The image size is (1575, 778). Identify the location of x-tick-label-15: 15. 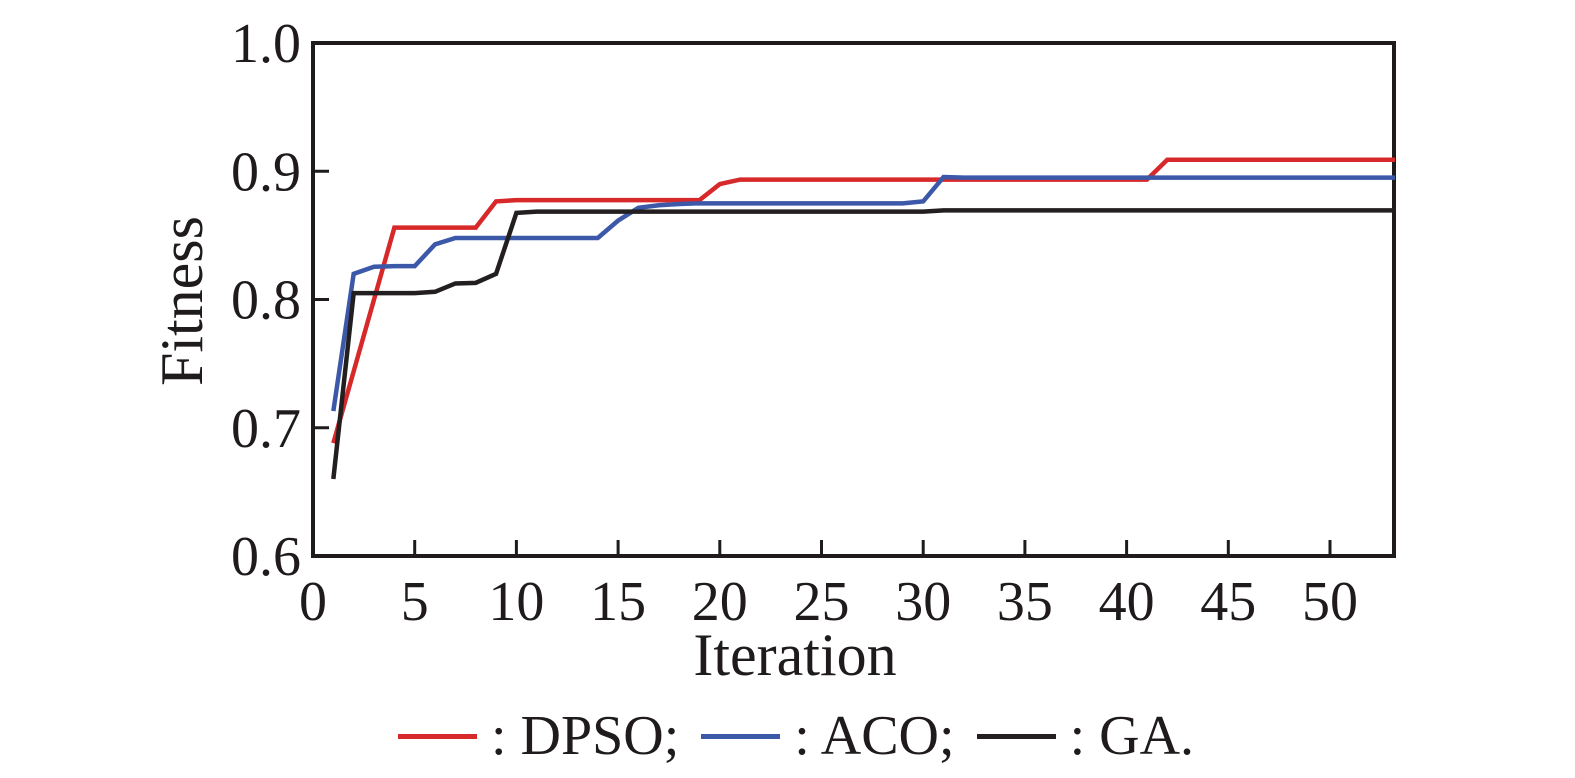
(618, 602).